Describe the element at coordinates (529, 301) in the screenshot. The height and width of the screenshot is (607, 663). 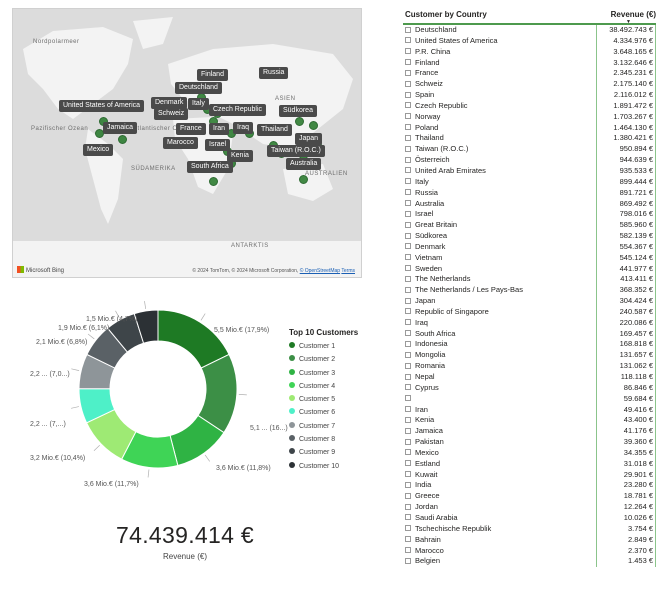
I see `table-row: Japan 304.424 €` at that location.